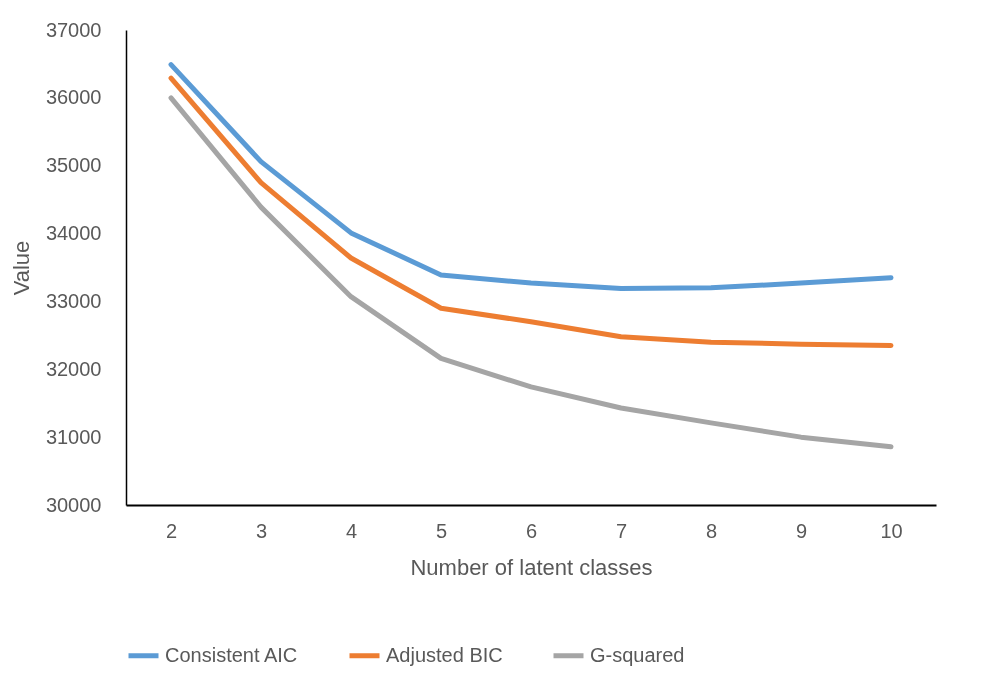  Describe the element at coordinates (711, 530) in the screenshot. I see `x-tick-label: 8` at that location.